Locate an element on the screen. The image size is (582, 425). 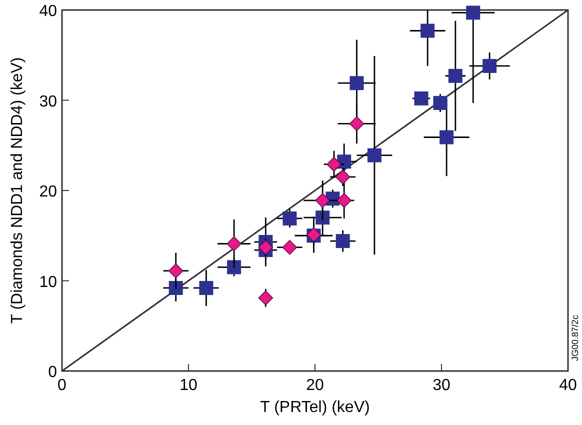
x-axis-title: T (PRTel) (keV) is located at coordinates (315, 407).